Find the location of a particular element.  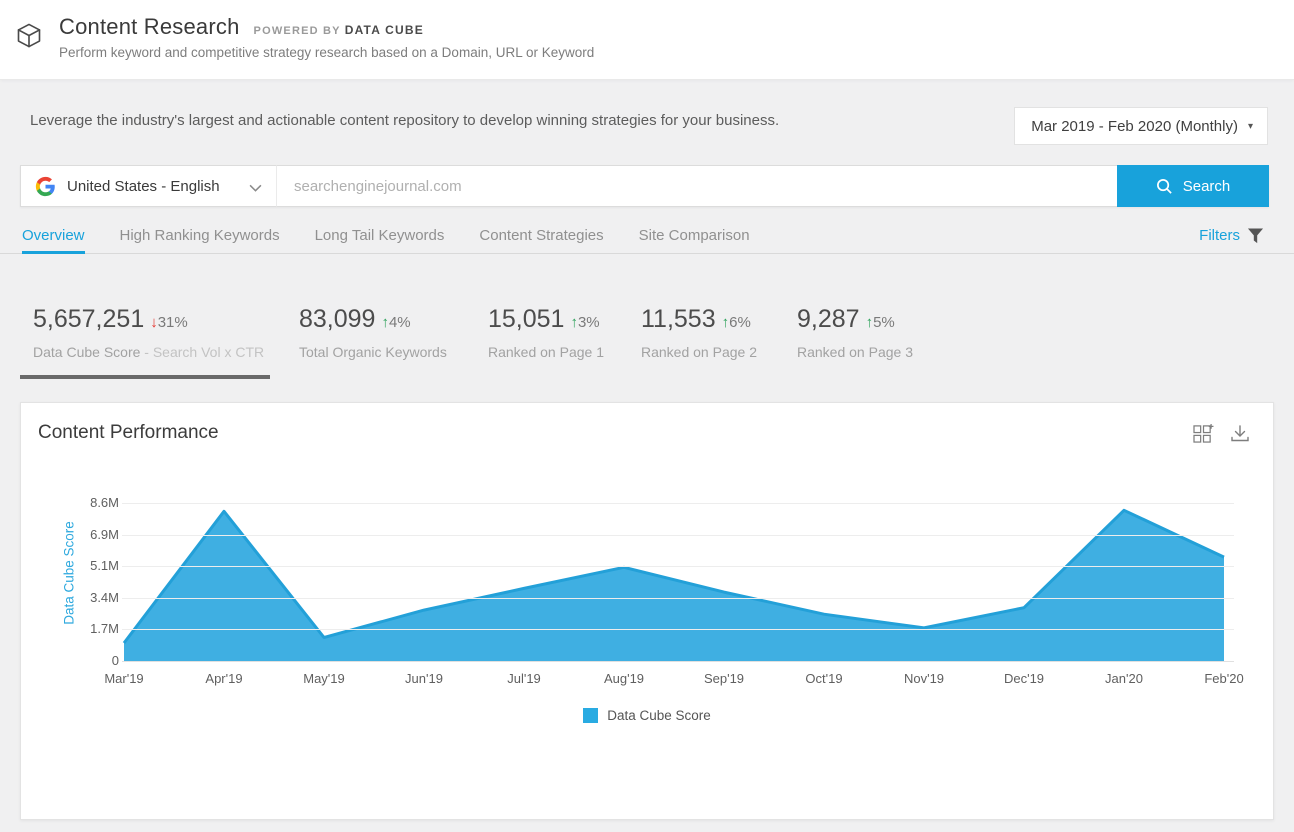

stat-delta: 5% is located at coordinates (884, 322).